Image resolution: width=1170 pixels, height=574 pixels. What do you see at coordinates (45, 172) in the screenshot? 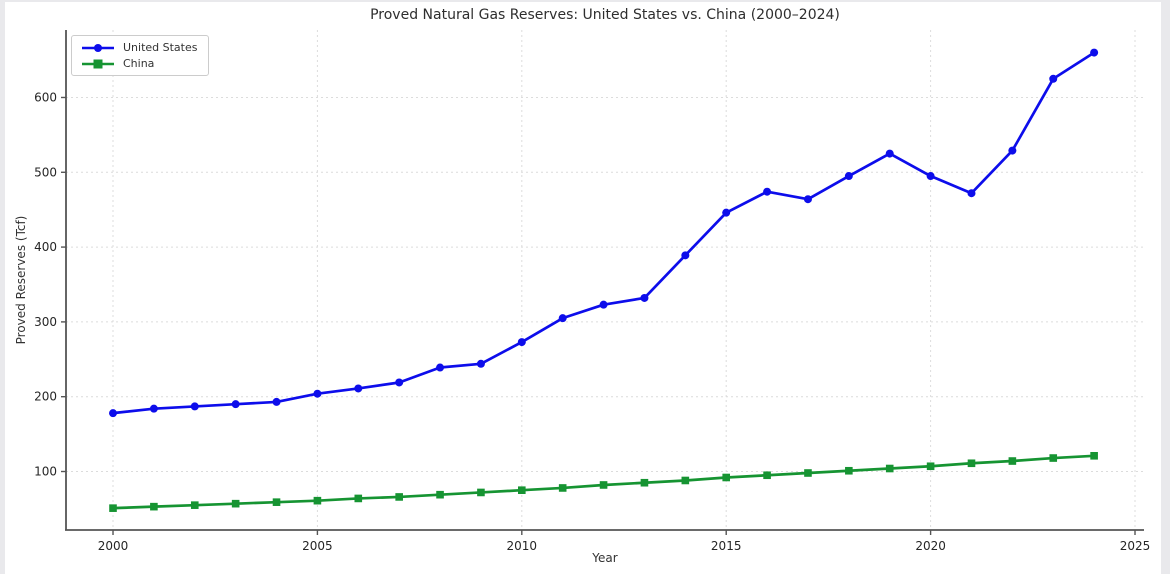
I see `y-tick-label: 500` at bounding box center [45, 172].